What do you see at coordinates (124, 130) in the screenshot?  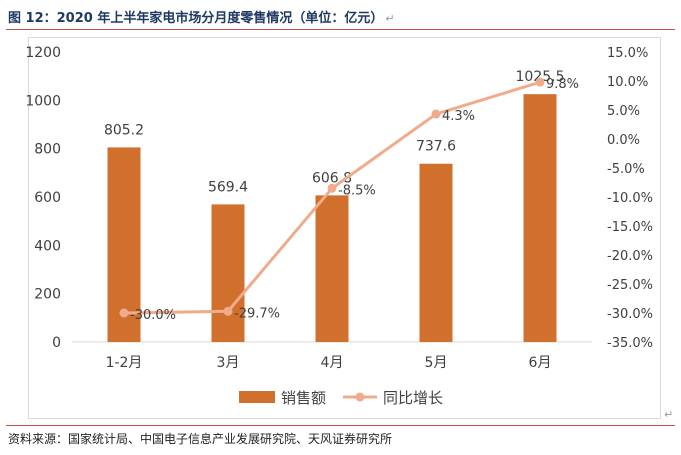 I see `bar-value-label: 805.2` at bounding box center [124, 130].